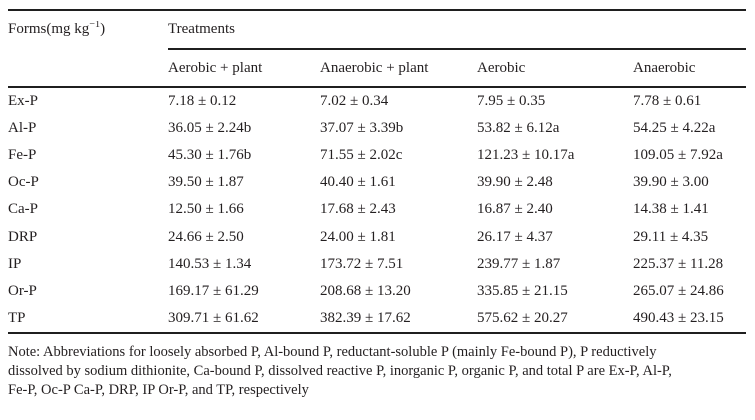 The height and width of the screenshot is (420, 755). What do you see at coordinates (201, 29) in the screenshot?
I see `treatments-spanner-header: Treatments` at bounding box center [201, 29].